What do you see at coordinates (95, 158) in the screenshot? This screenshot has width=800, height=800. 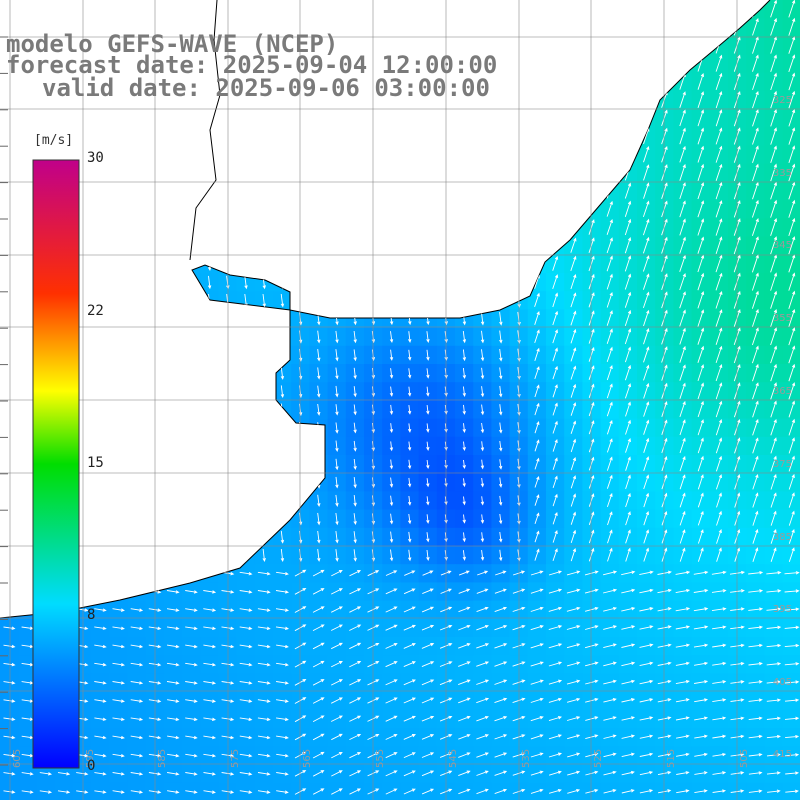 I see `colorbar-tick-30: 30` at bounding box center [95, 158].